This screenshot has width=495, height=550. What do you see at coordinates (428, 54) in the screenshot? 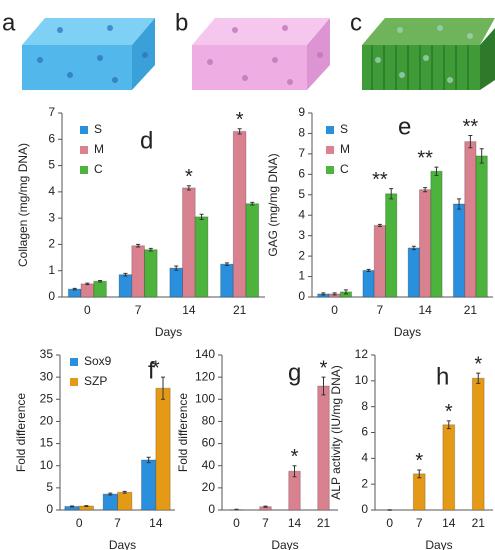
I see `illustration-c` at bounding box center [428, 54].